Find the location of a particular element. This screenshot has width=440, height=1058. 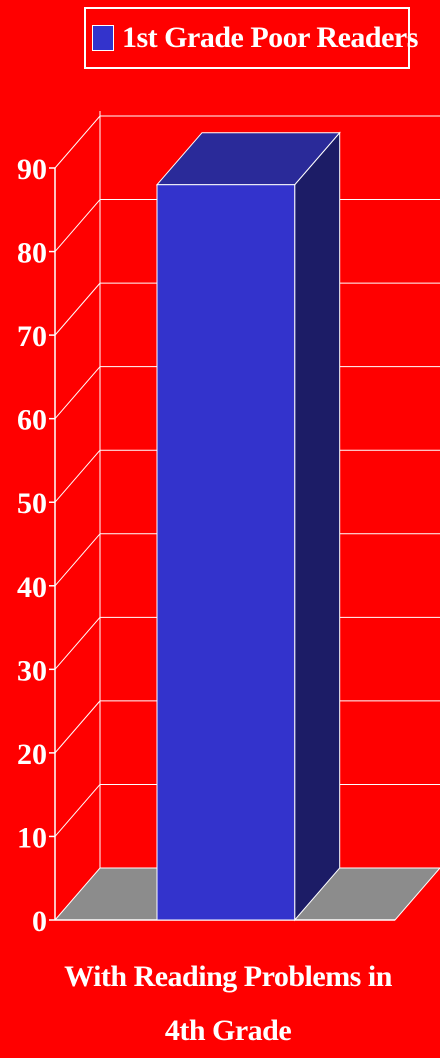

y-tick-label: 10 is located at coordinates (32, 837).